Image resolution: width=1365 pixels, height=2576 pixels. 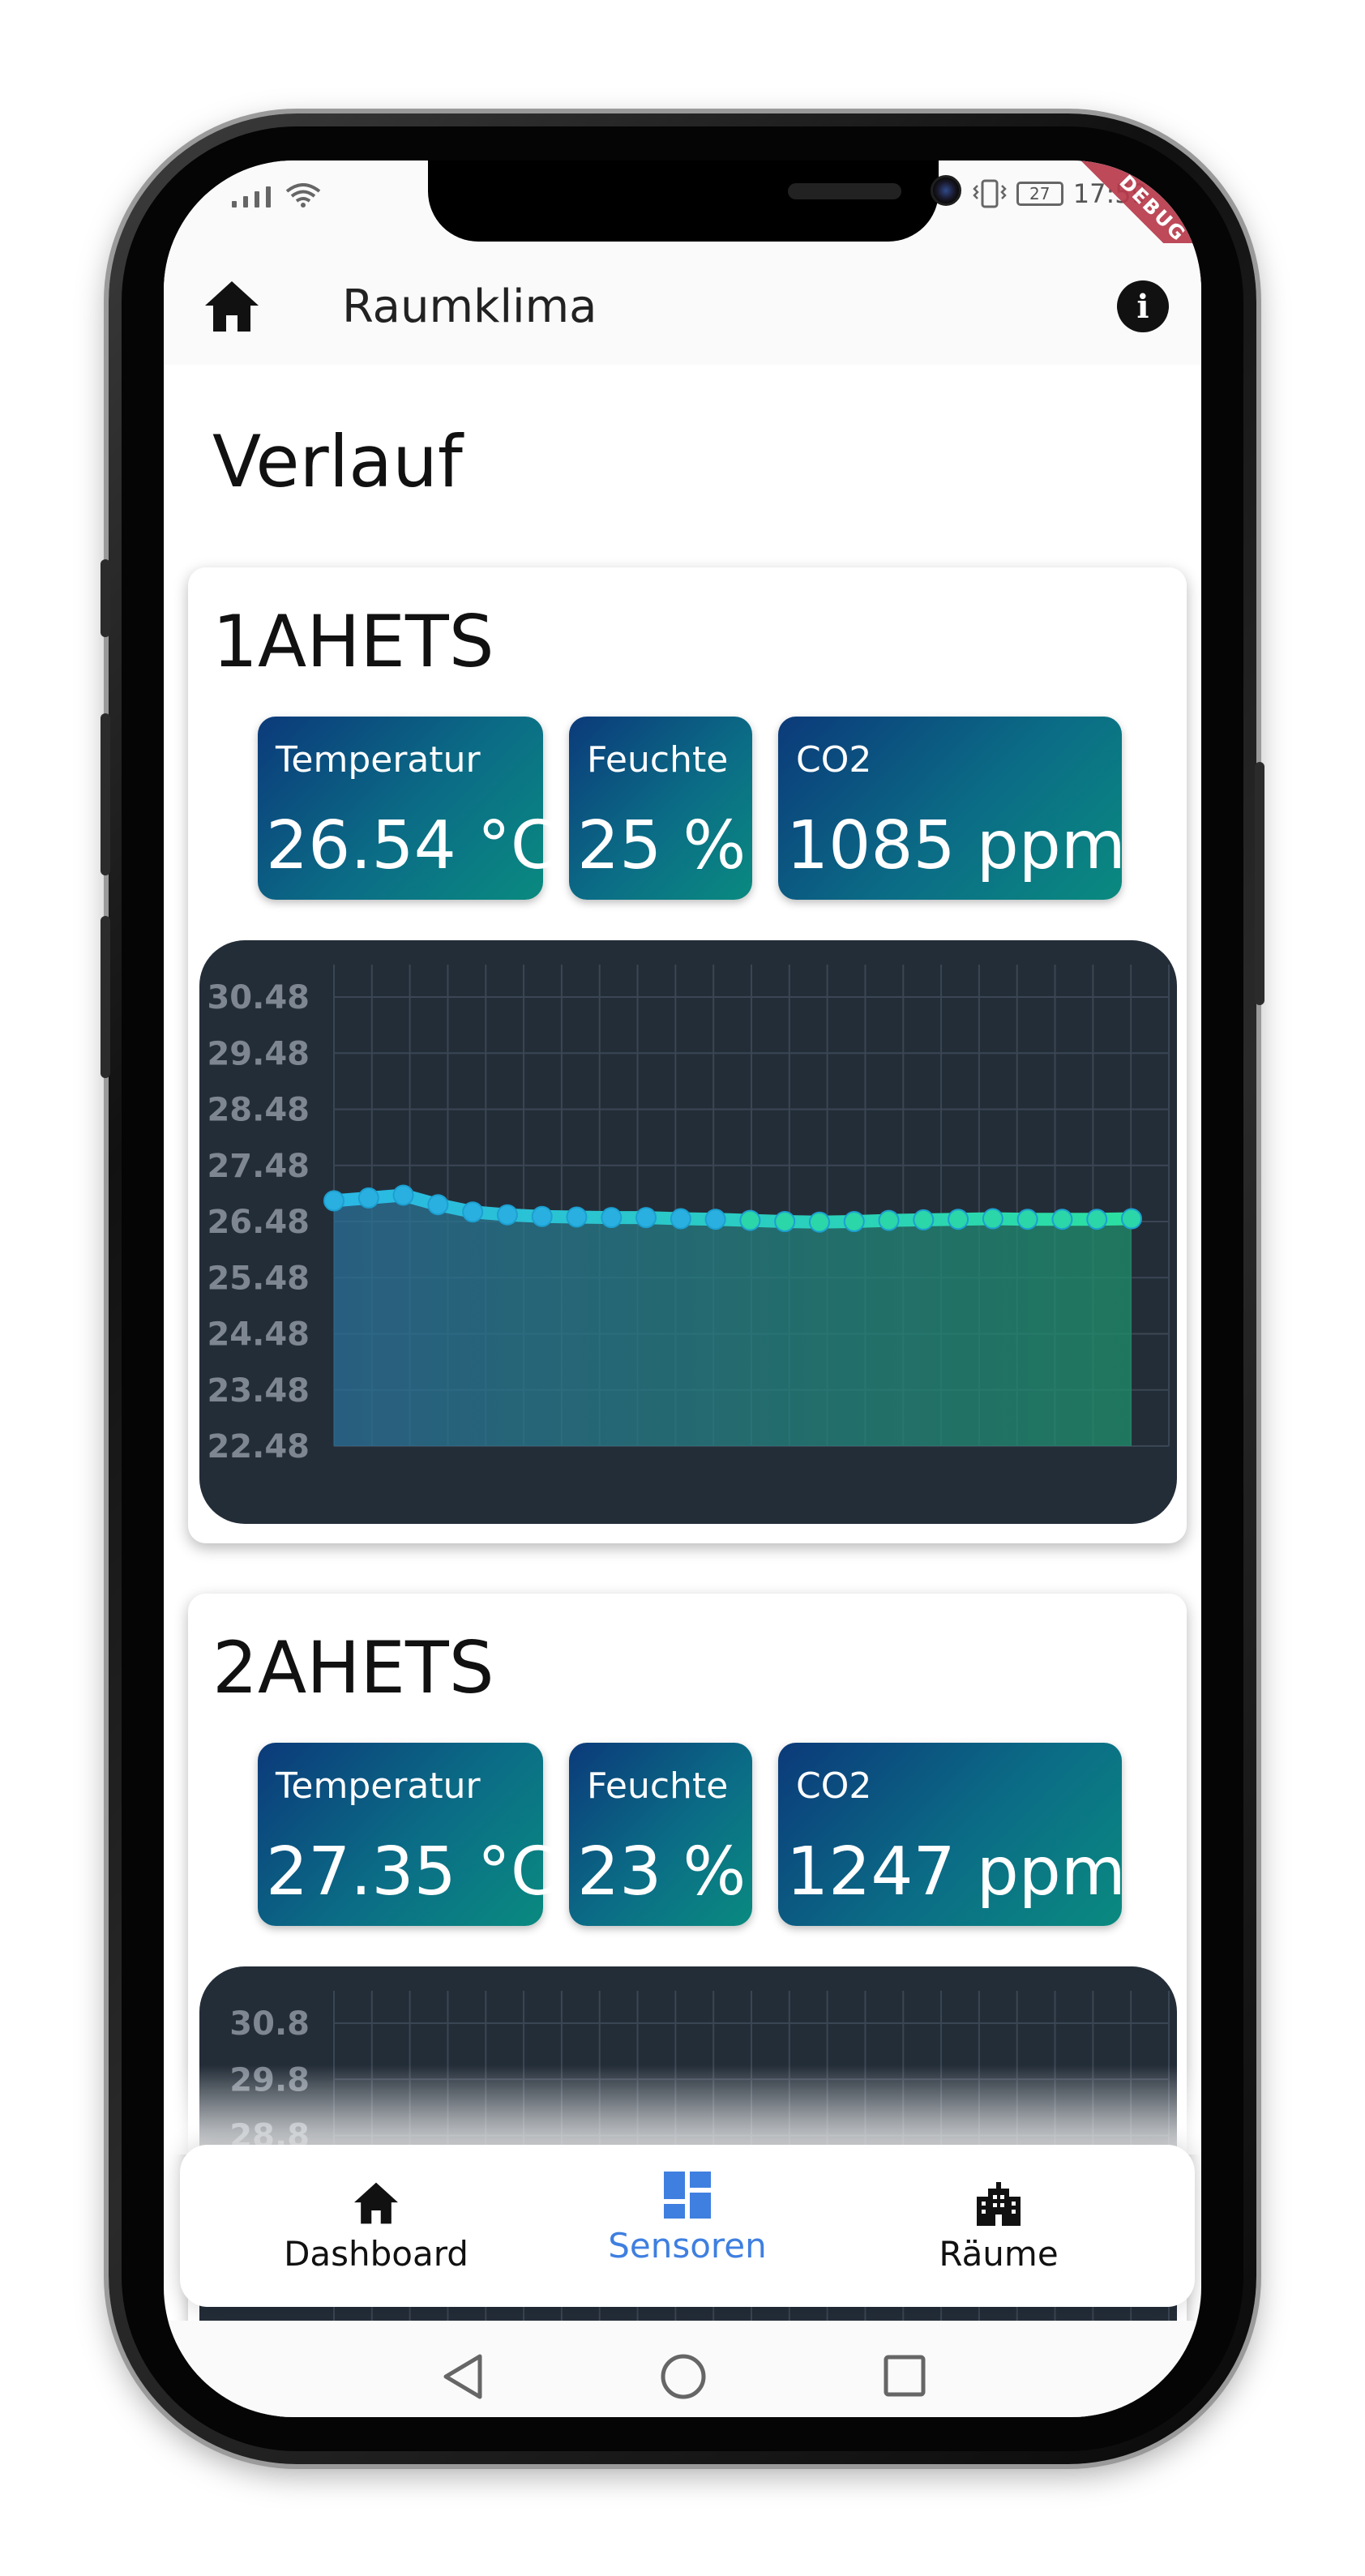 What do you see at coordinates (258, 1110) in the screenshot?
I see `y-tick-label: 28.48` at bounding box center [258, 1110].